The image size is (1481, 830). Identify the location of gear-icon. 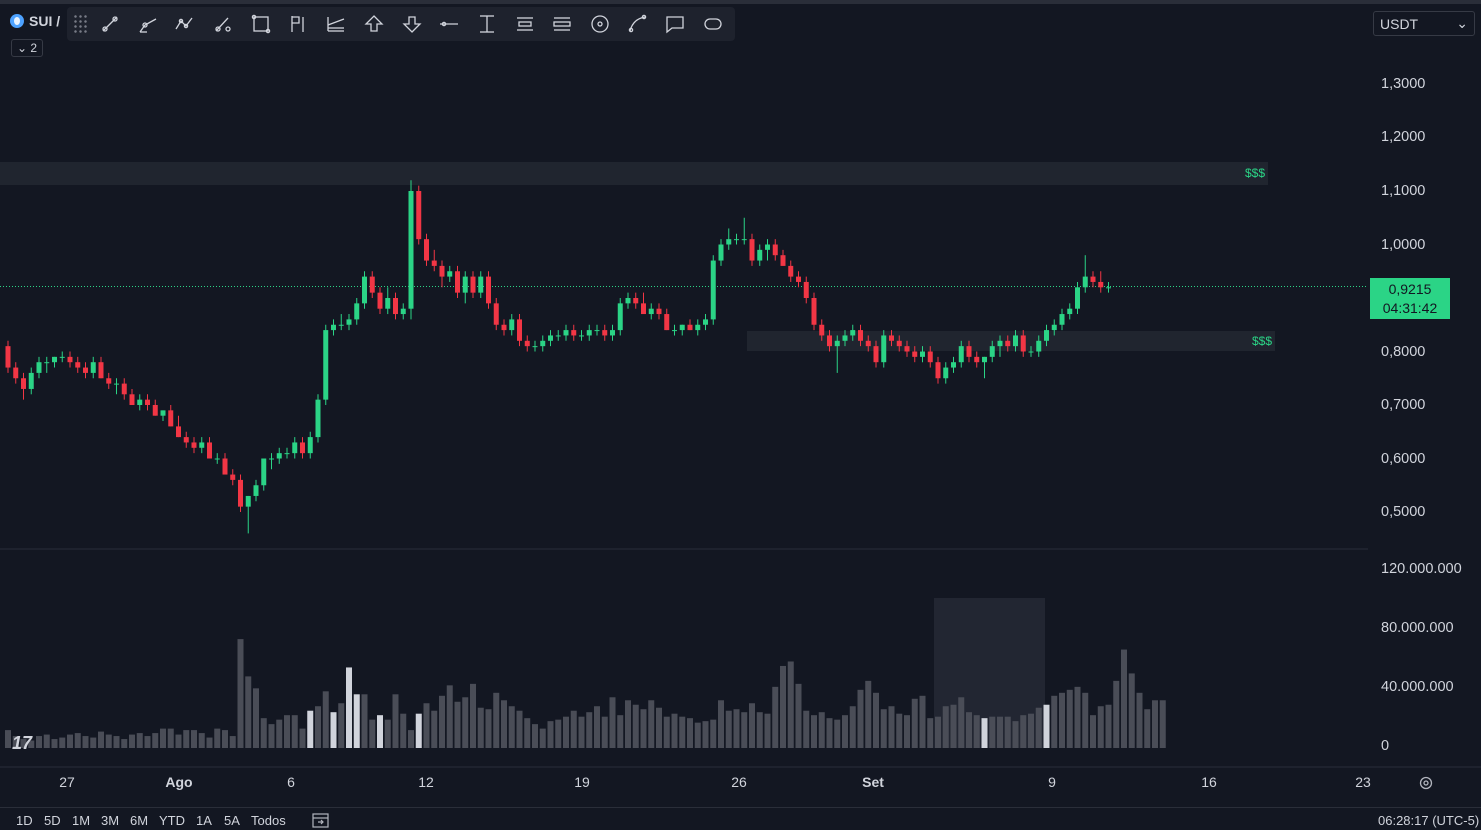
(1426, 783).